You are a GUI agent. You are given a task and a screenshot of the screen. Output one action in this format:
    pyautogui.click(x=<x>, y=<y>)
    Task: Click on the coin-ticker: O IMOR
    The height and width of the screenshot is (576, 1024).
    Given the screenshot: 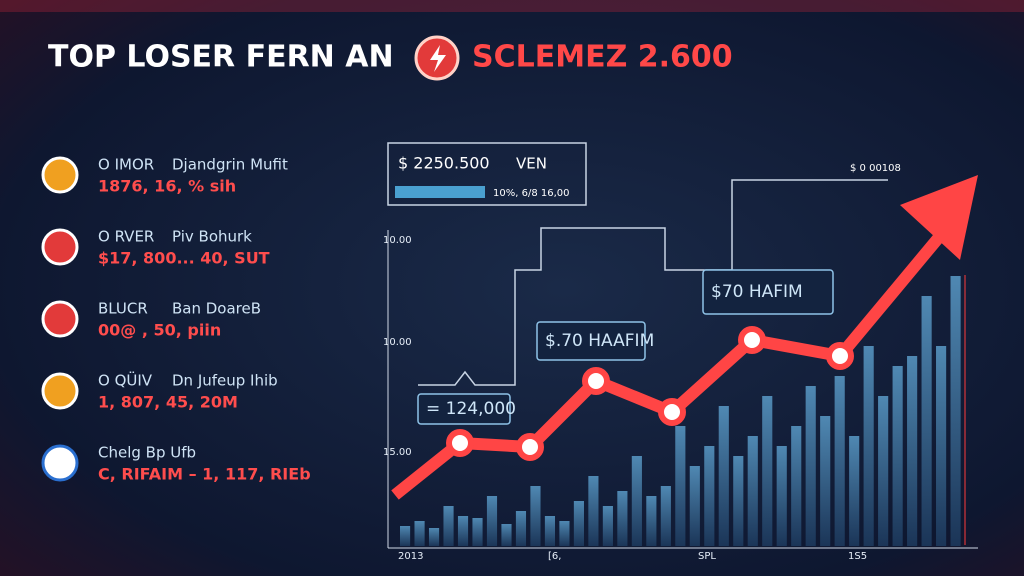 What is the action you would take?
    pyautogui.click(x=126, y=165)
    